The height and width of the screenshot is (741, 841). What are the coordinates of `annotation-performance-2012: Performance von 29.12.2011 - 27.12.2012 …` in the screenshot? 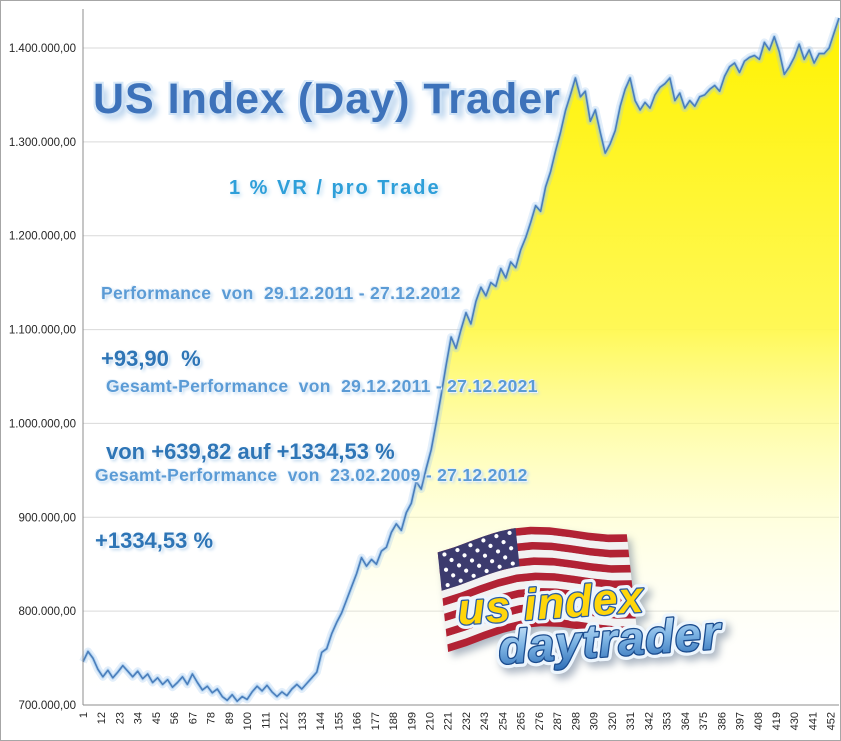 It's located at (281, 327).